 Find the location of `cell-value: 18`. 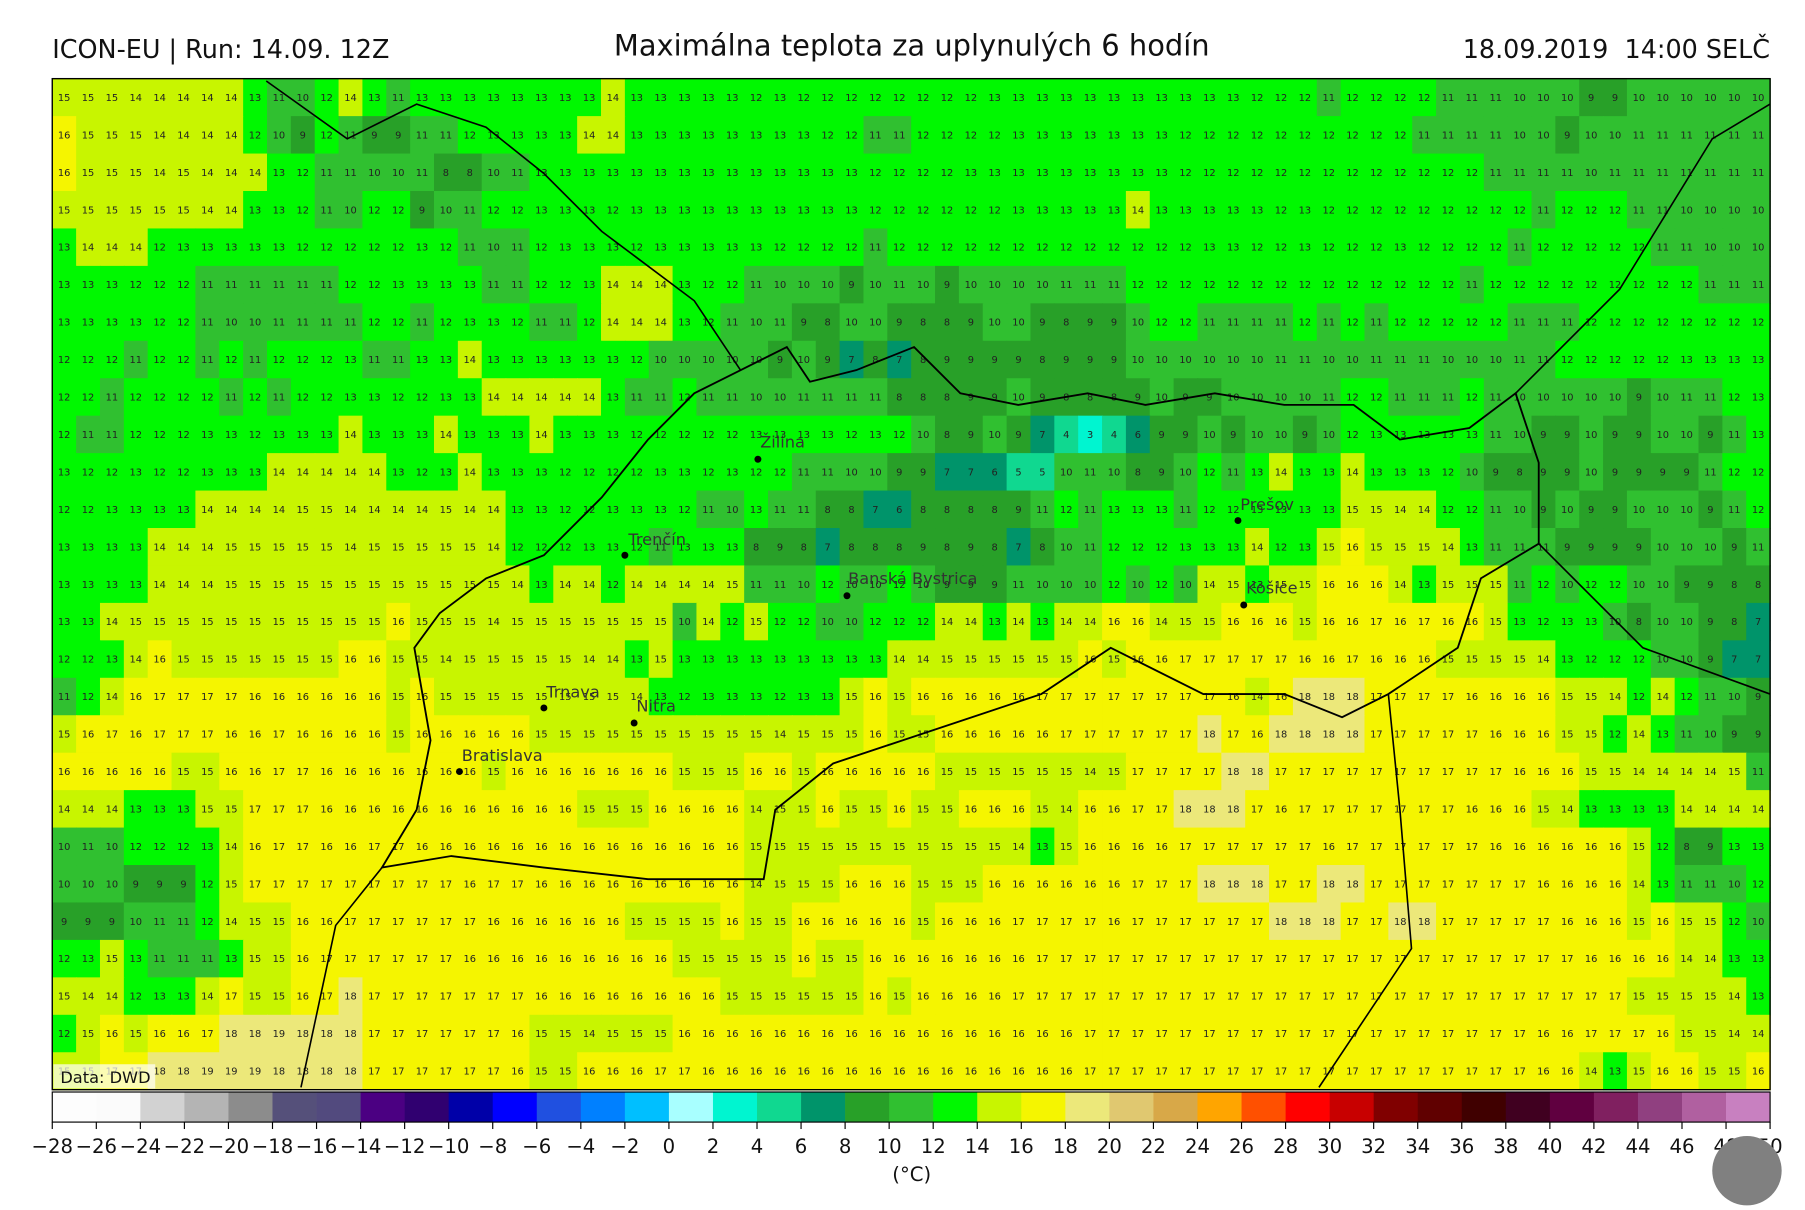

cell-value: 18 is located at coordinates (1209, 809).